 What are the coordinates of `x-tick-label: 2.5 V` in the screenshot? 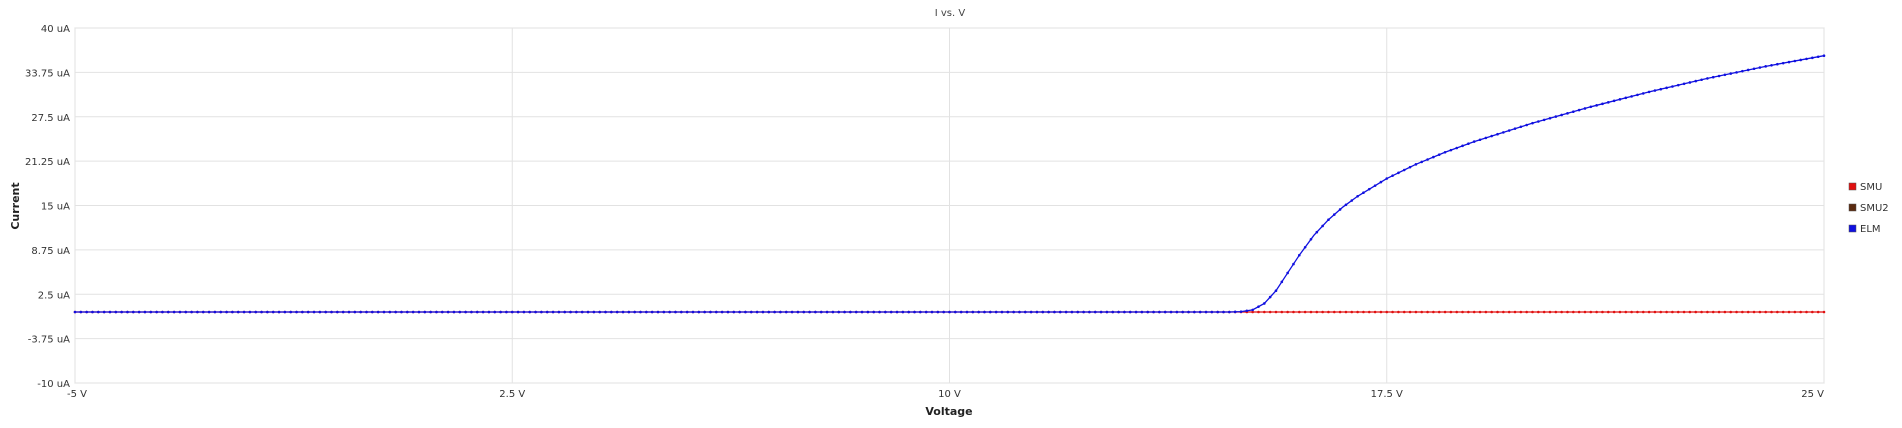 It's located at (512, 394).